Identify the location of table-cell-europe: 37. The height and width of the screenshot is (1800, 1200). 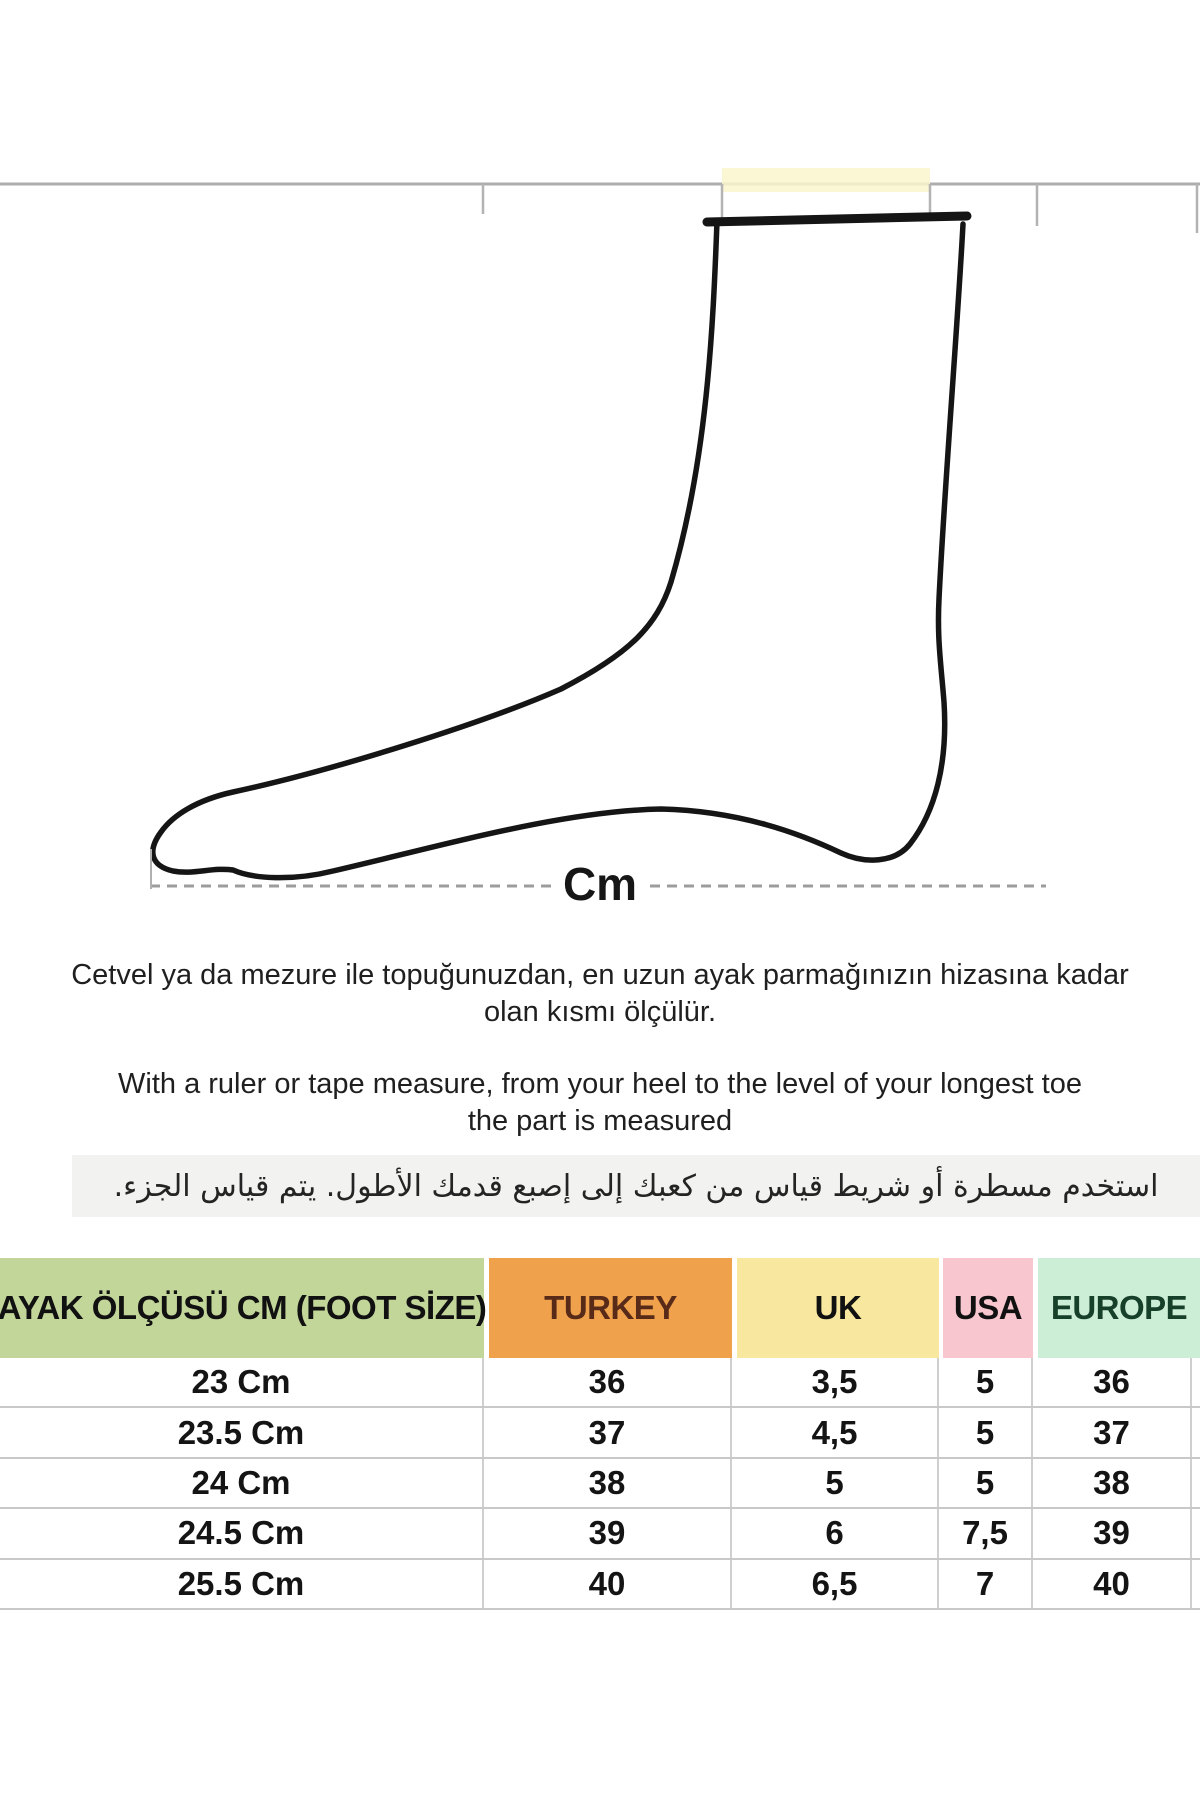
(1112, 1432).